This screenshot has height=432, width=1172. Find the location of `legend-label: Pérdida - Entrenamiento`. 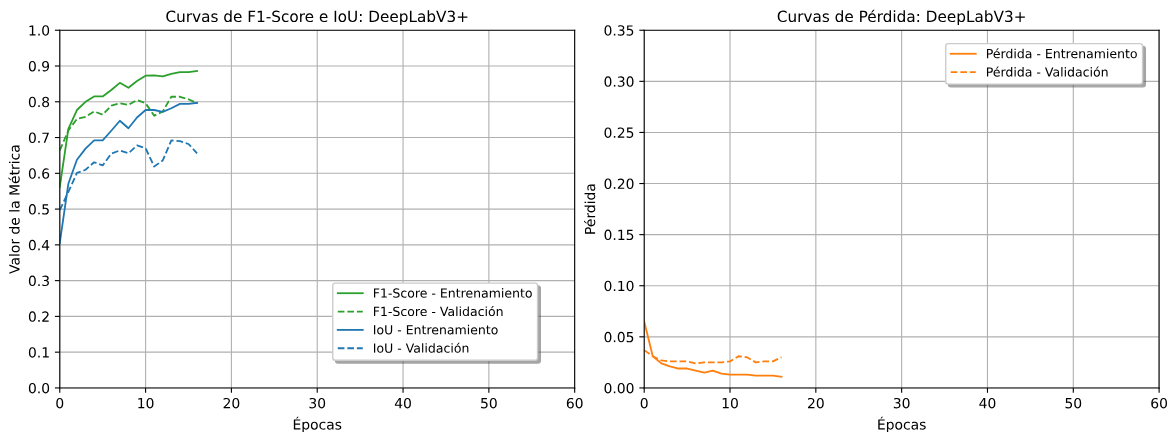

legend-label: Pérdida - Entrenamiento is located at coordinates (1061, 53).